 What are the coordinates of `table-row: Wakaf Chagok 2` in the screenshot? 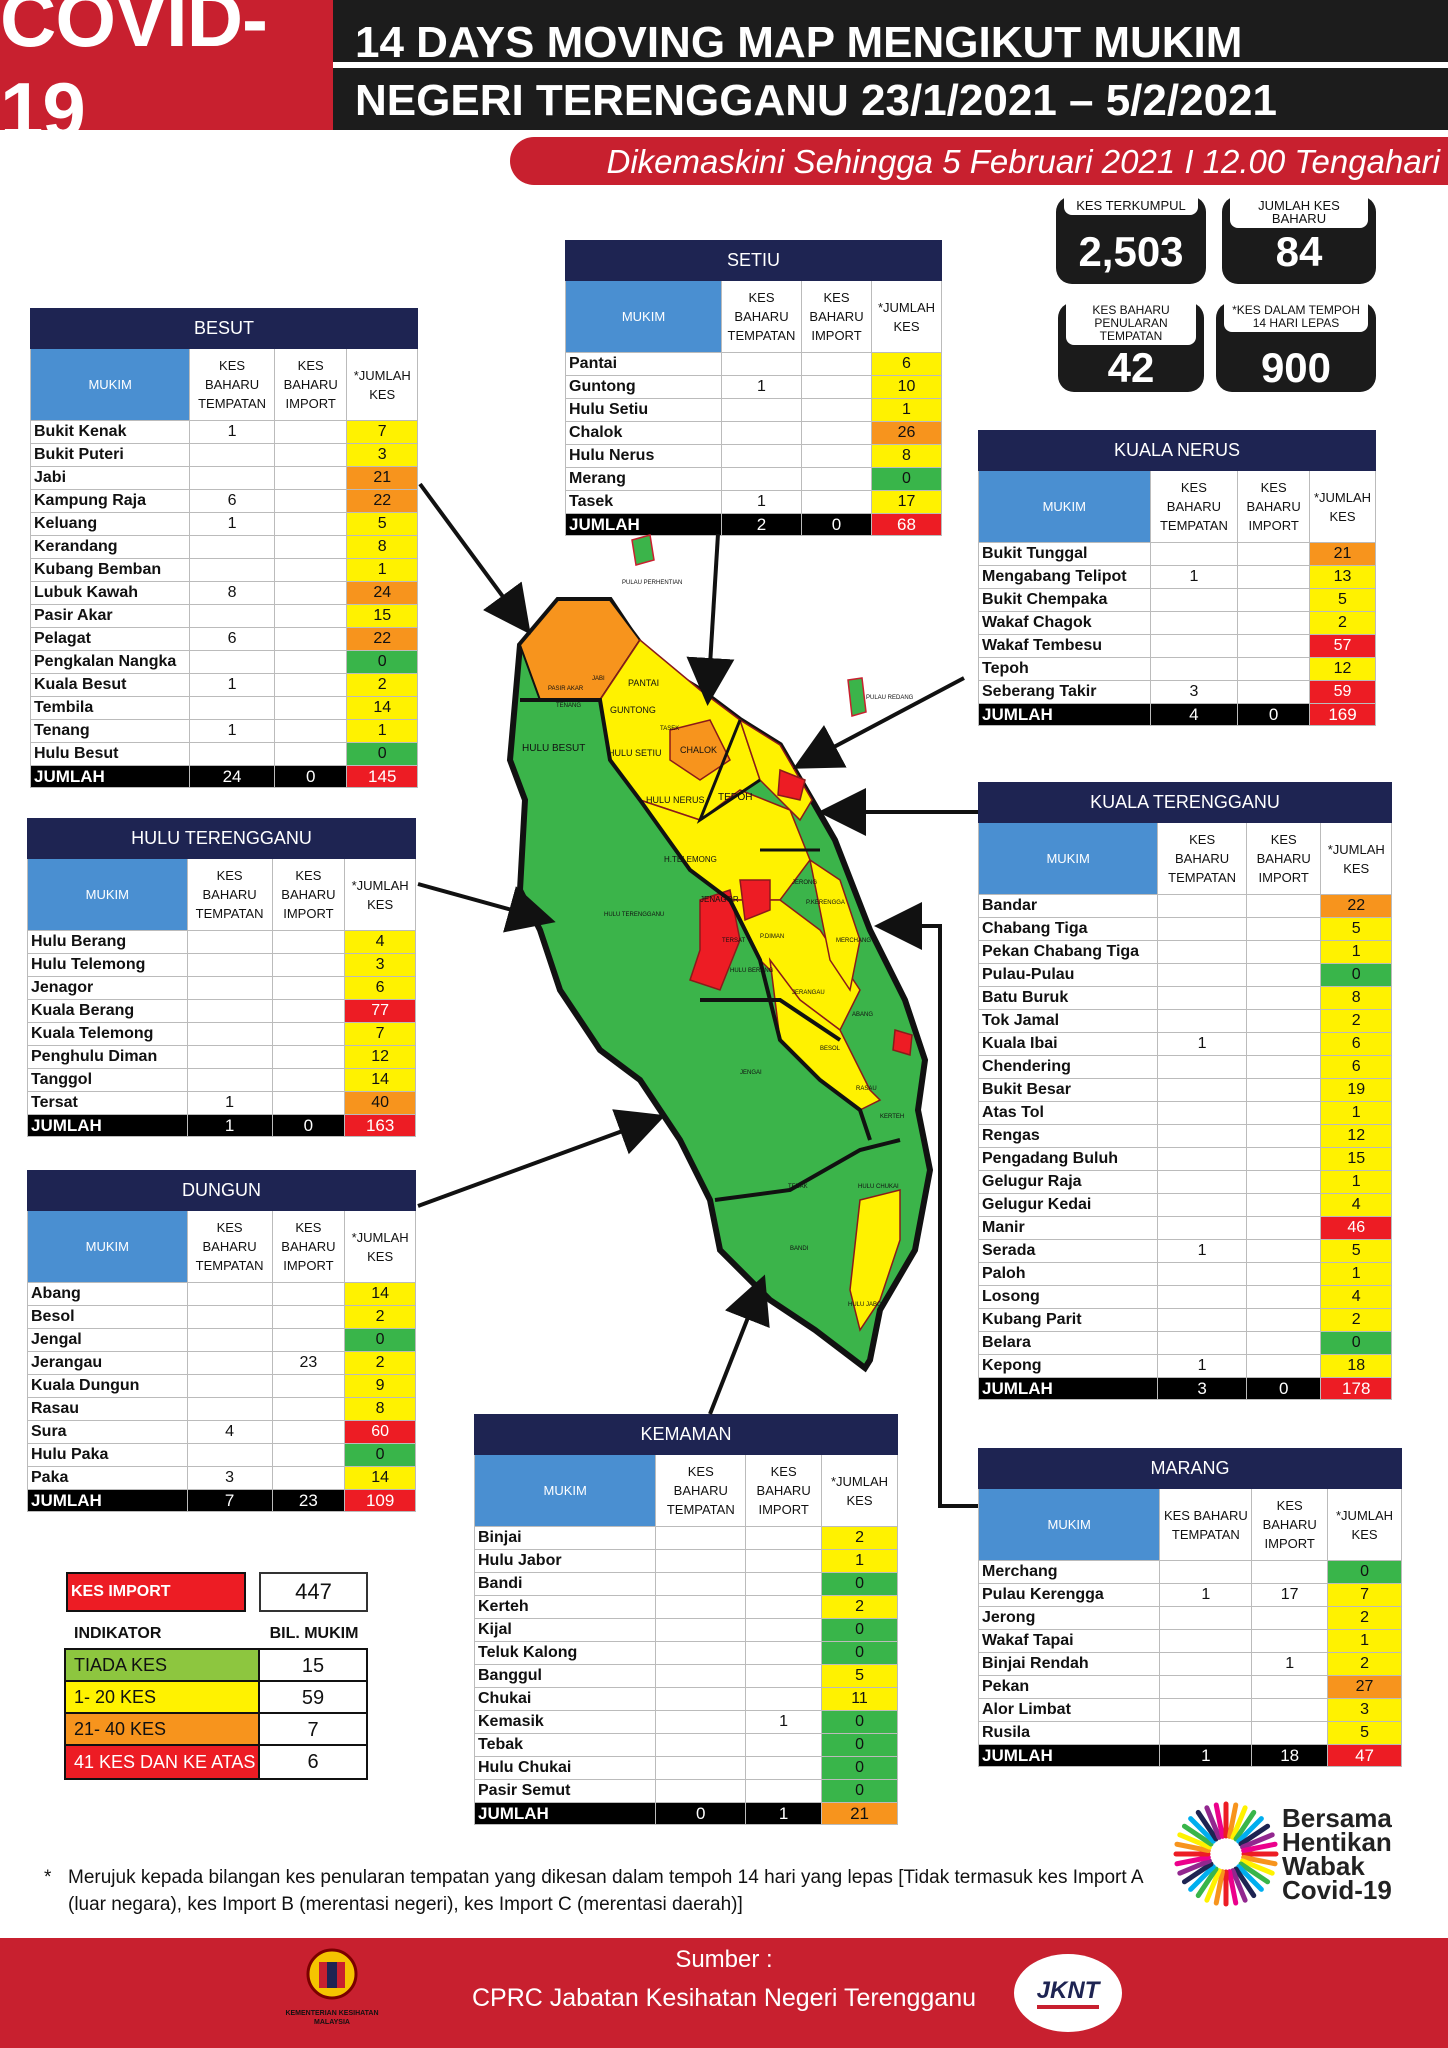 It's located at (1177, 623).